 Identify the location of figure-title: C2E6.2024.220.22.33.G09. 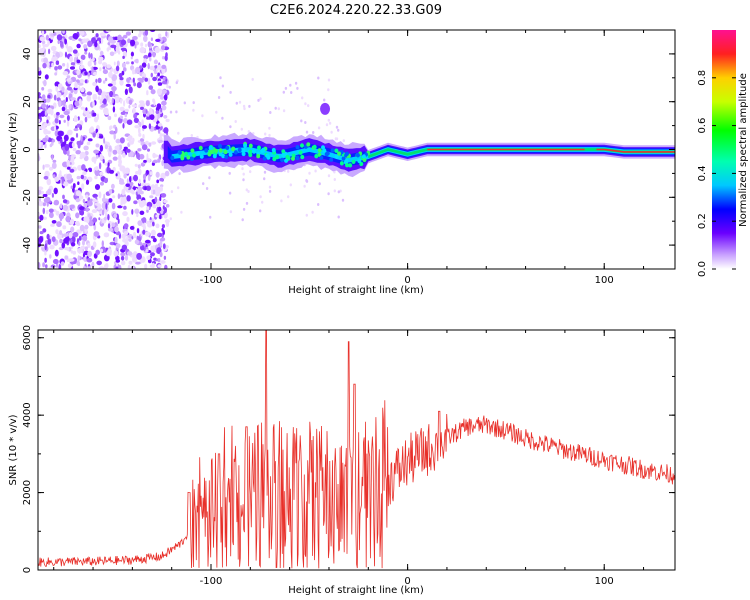
(356, 10).